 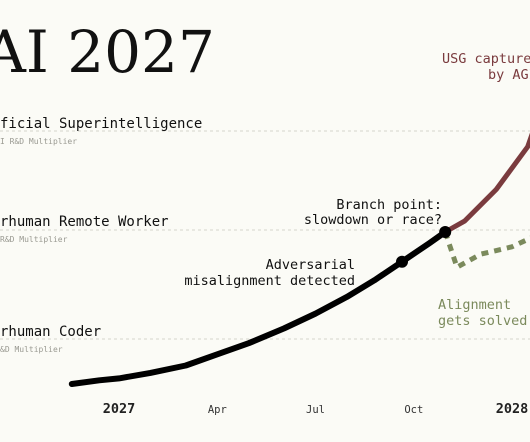 I want to click on series-line-slowdown, so click(x=486, y=250).